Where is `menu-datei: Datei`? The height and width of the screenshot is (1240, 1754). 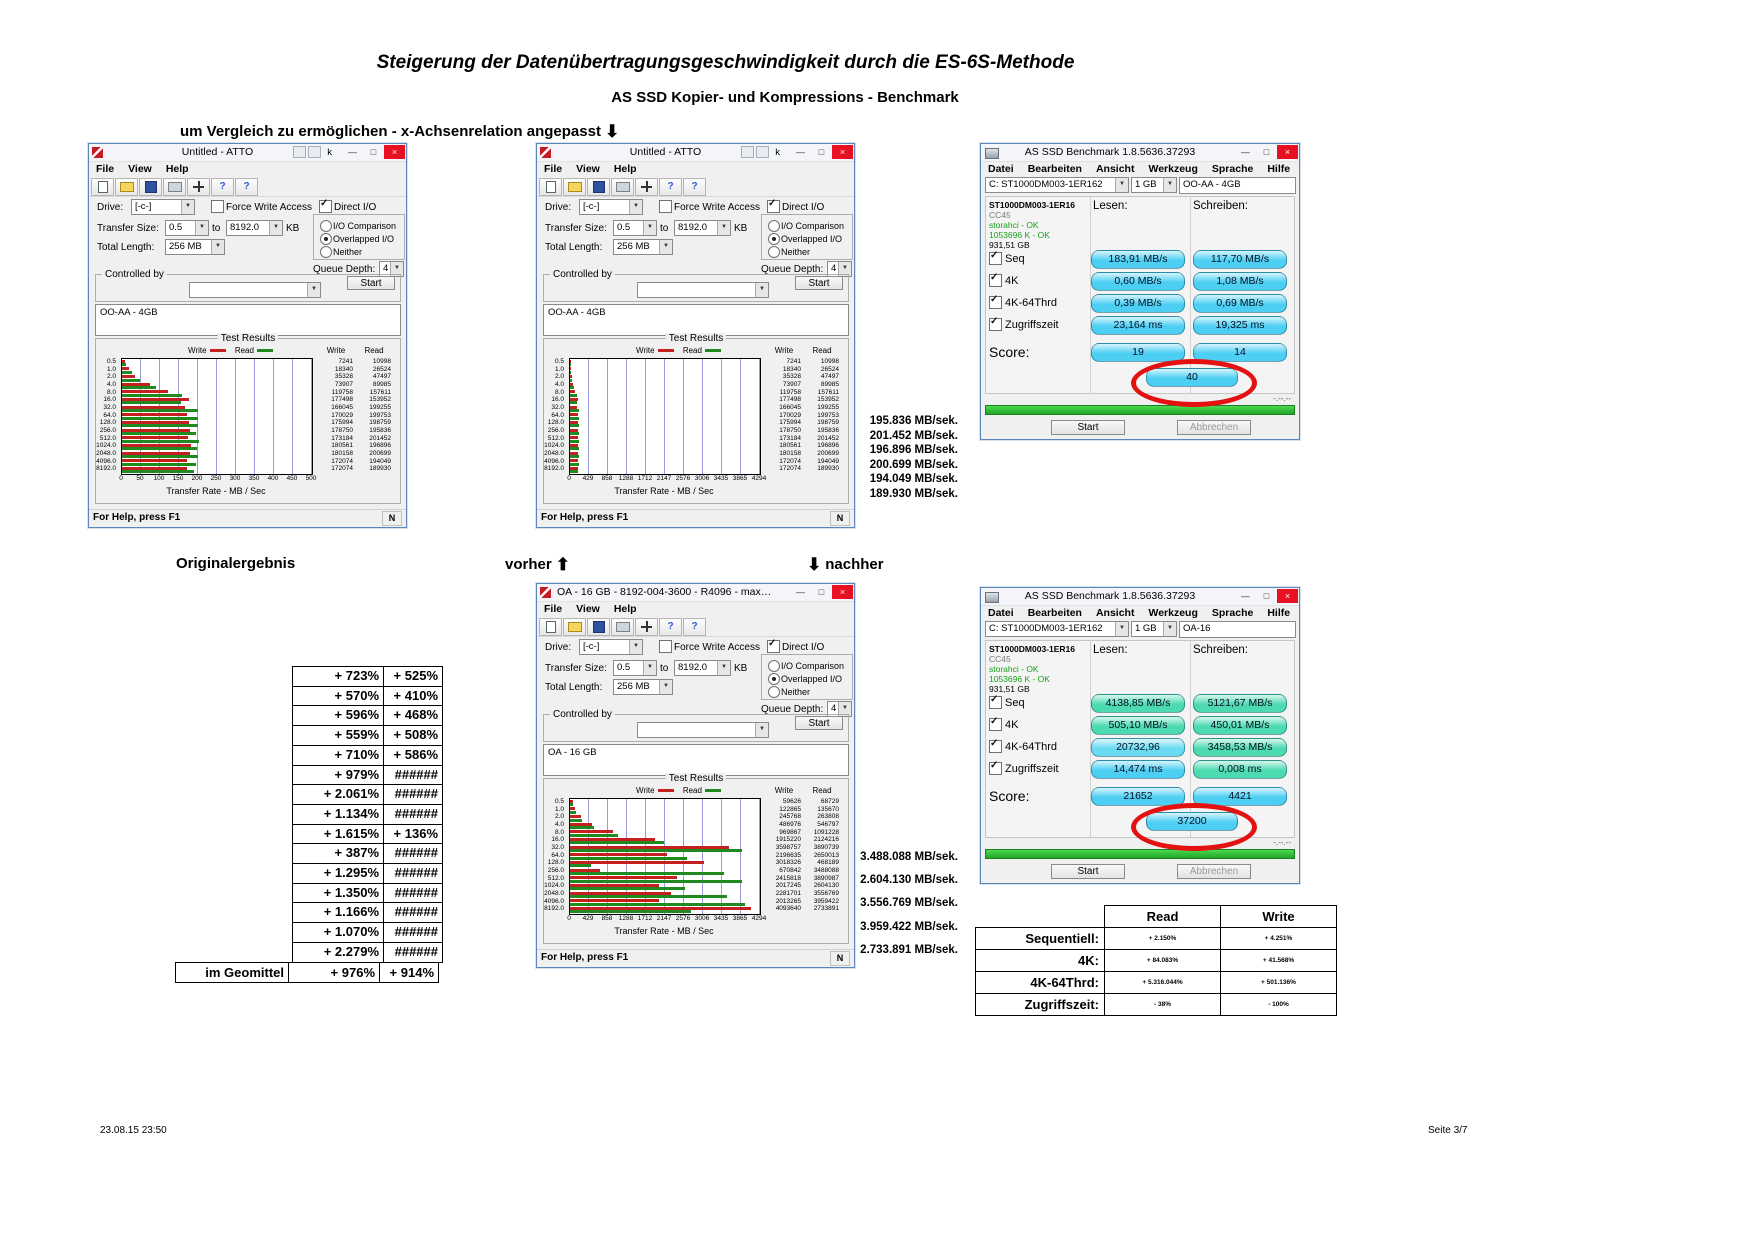 menu-datei: Datei is located at coordinates (1001, 169).